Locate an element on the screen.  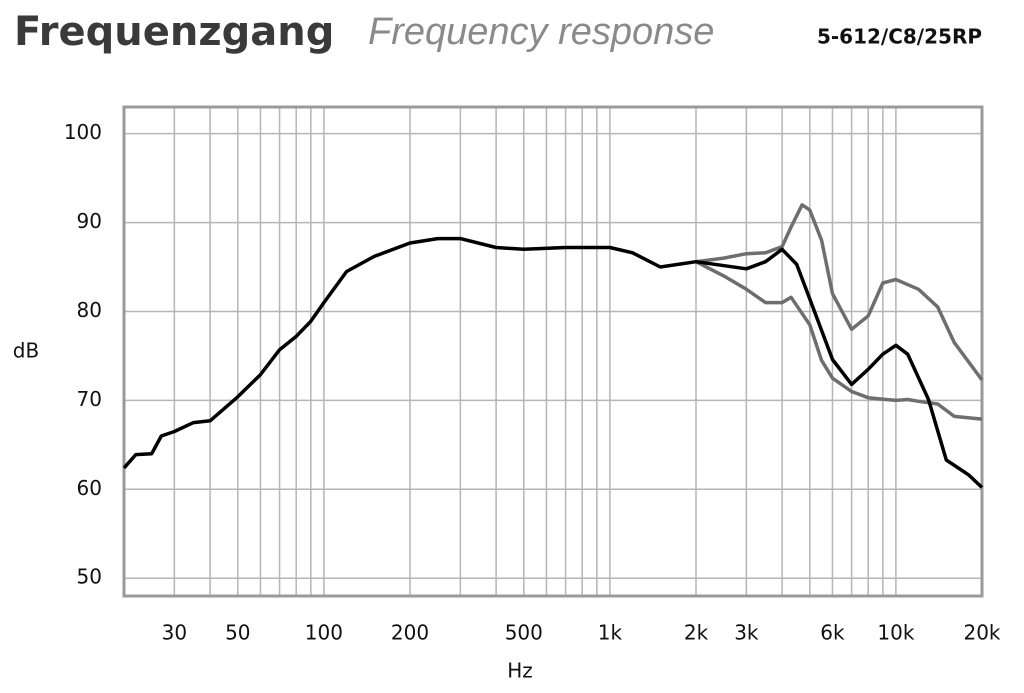
y-tick-label: 70 is located at coordinates (89, 399).